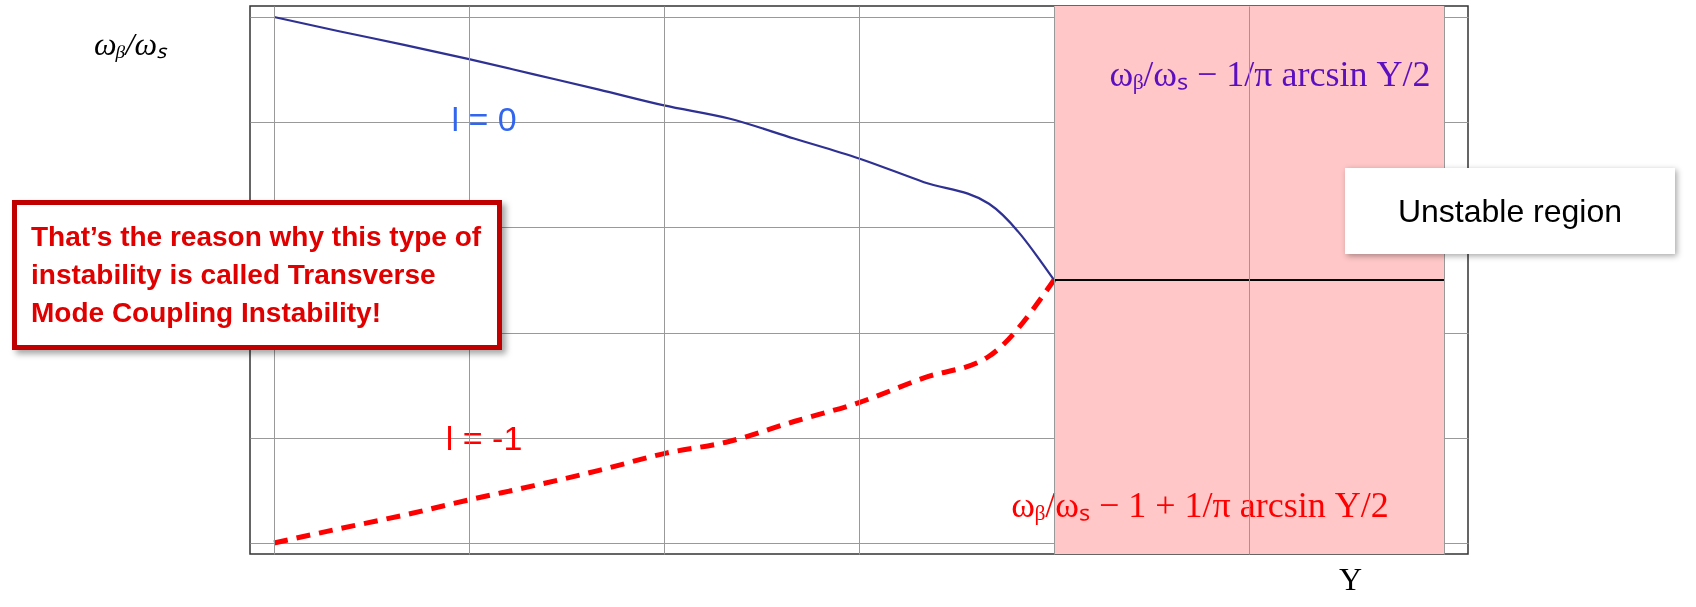 Image resolution: width=1696 pixels, height=607 pixels. Describe the element at coordinates (131, 43) in the screenshot. I see `y-axis-title: ωᵦ/ωₛ` at that location.